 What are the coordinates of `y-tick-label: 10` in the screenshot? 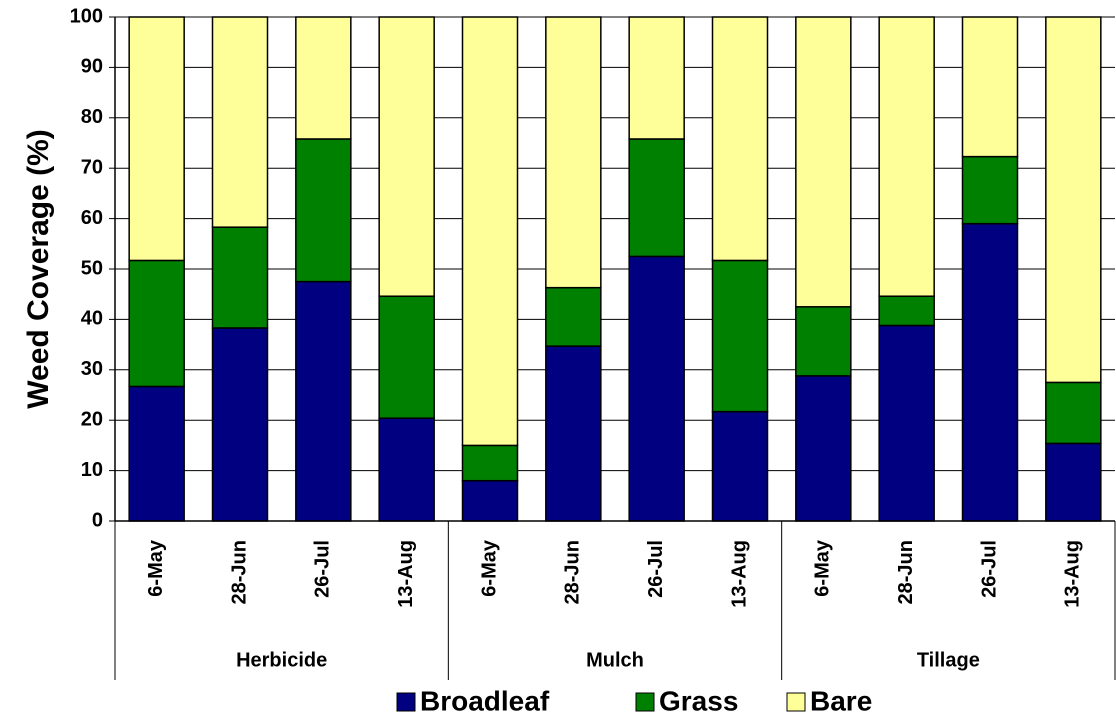 It's located at (92, 470).